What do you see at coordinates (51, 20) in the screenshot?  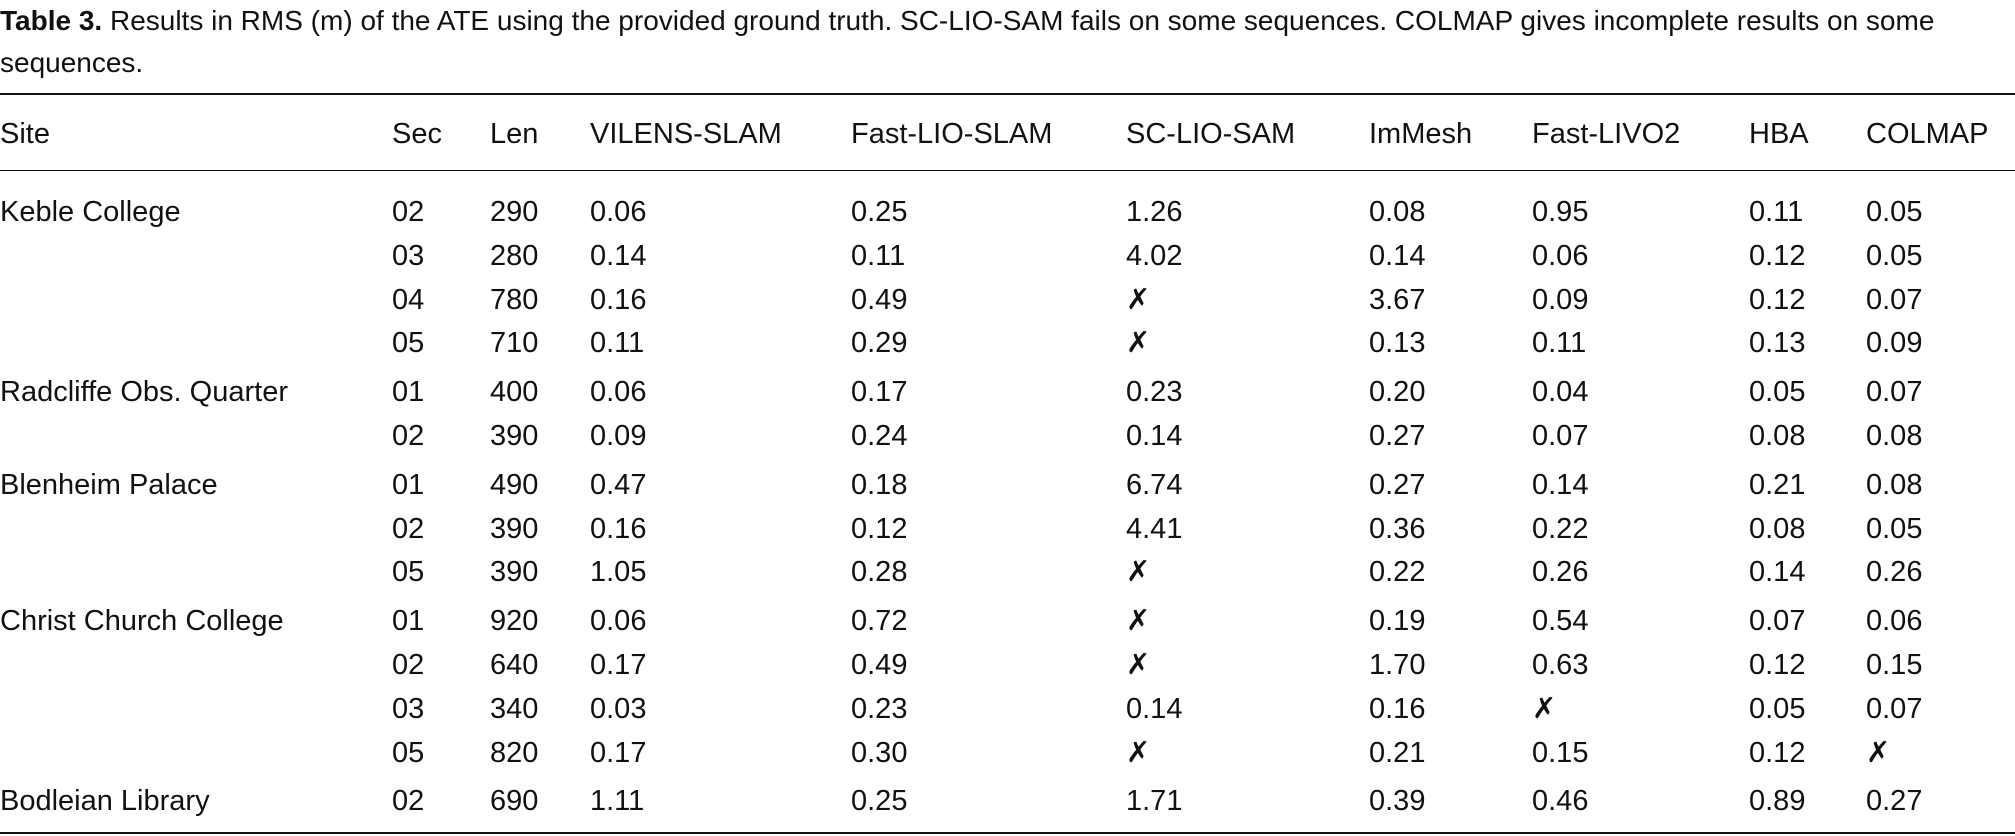 I see `caption-label: Table 3.` at bounding box center [51, 20].